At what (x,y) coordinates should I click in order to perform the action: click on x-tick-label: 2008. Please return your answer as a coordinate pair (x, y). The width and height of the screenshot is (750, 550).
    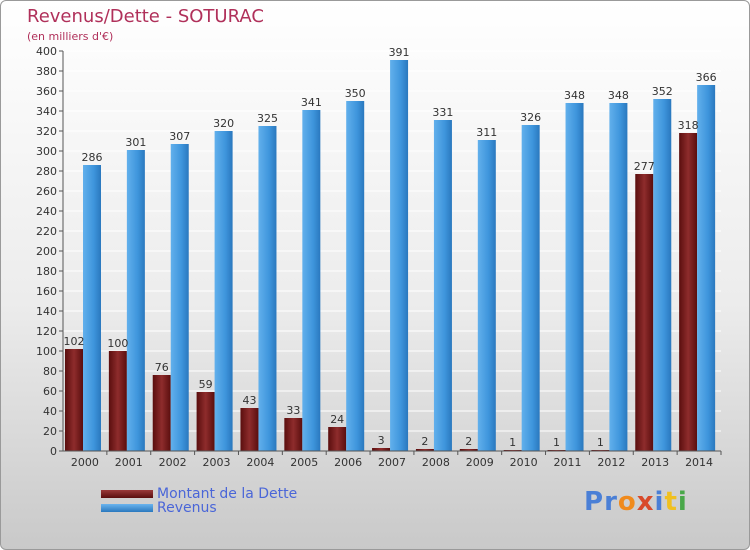
    Looking at the image, I should click on (436, 462).